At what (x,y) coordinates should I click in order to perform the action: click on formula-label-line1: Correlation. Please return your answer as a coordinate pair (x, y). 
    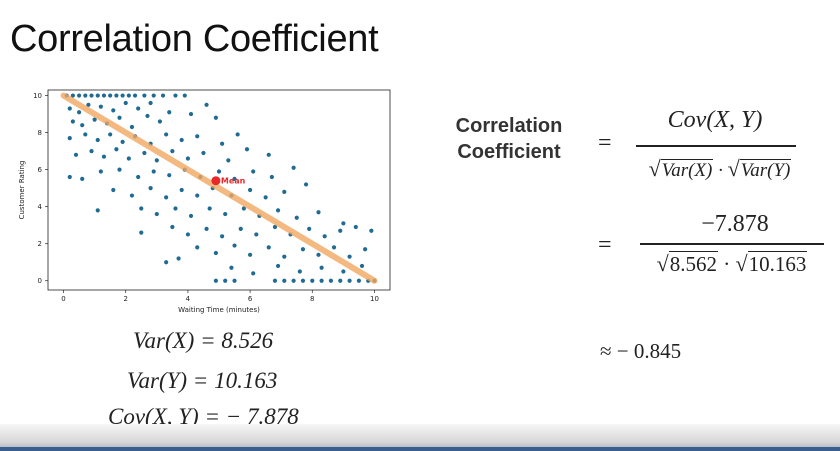
    Looking at the image, I should click on (509, 126).